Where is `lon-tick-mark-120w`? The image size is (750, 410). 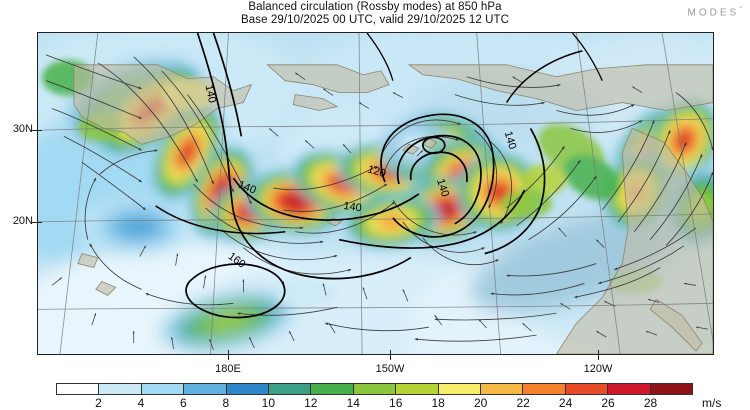
lon-tick-mark-120w is located at coordinates (598, 355).